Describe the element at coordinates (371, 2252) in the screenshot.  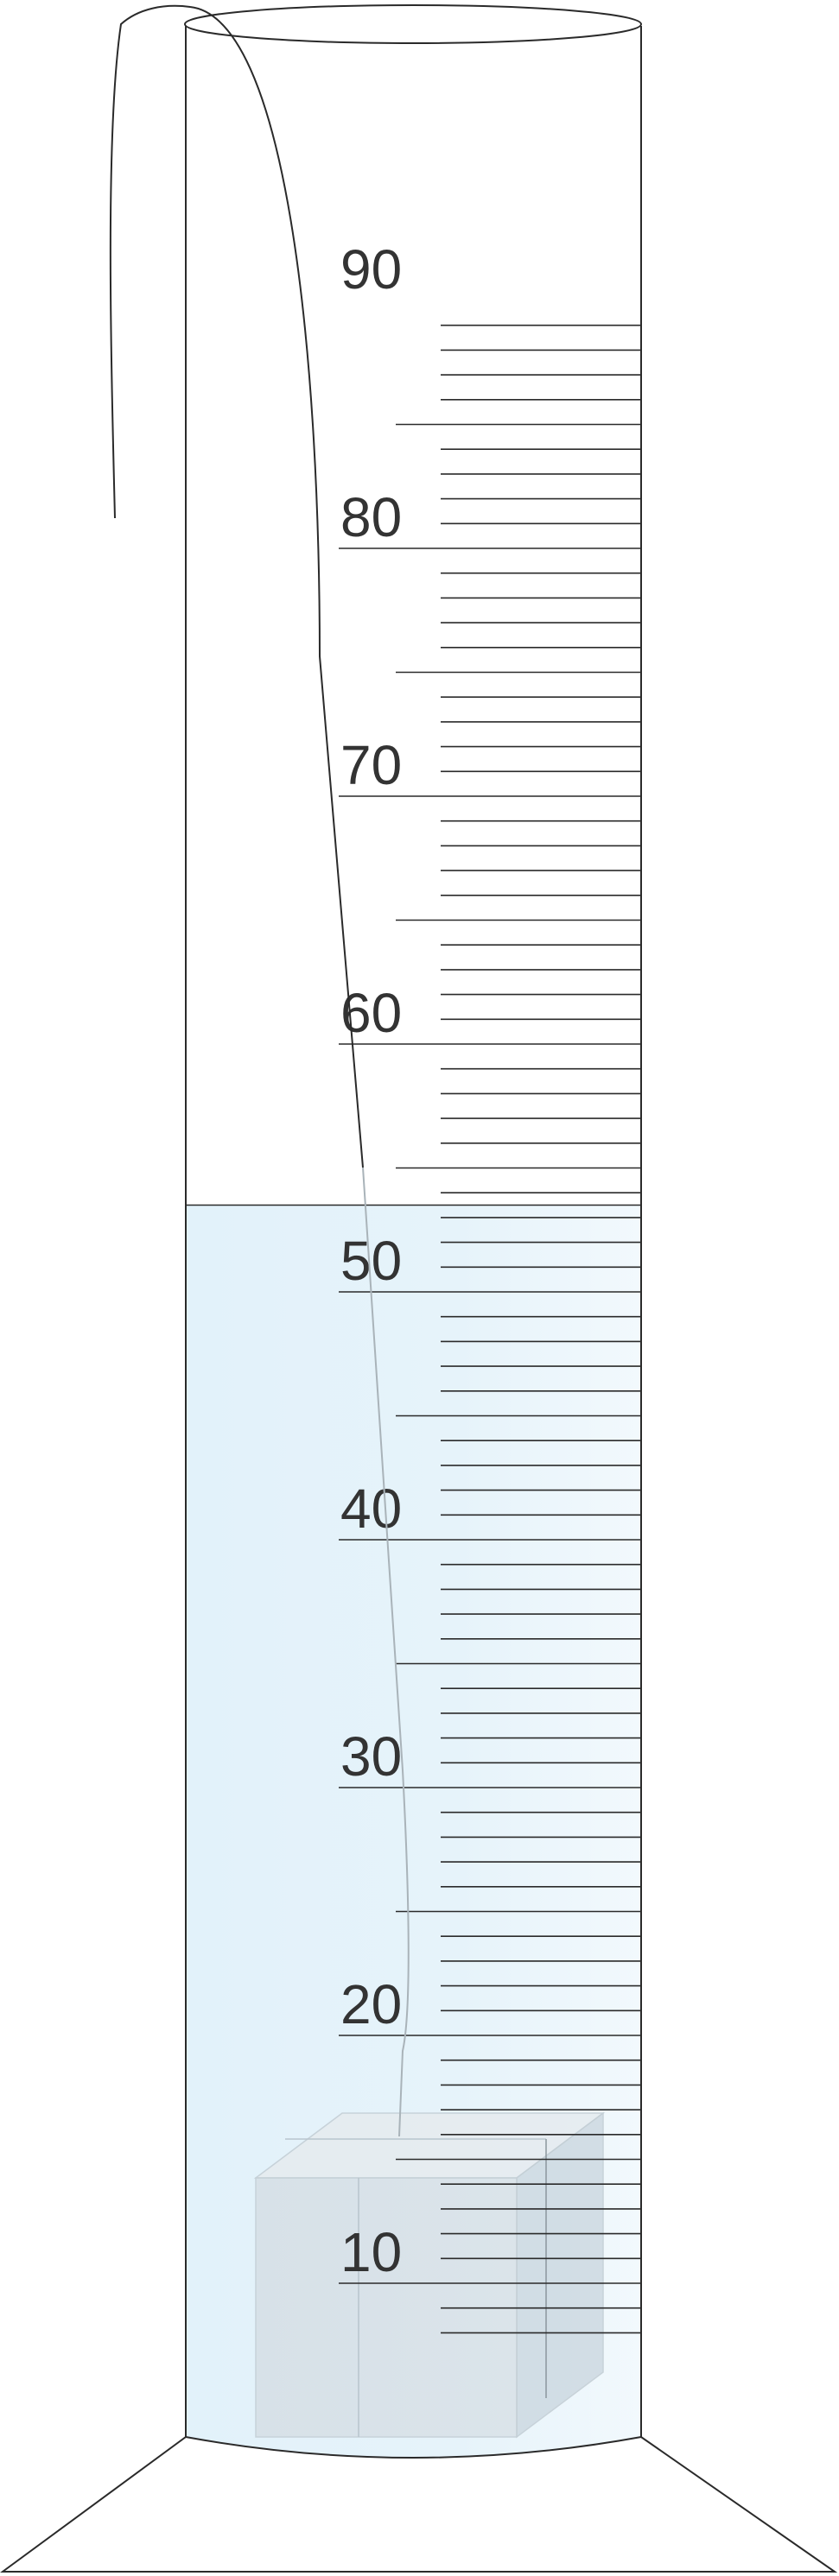
I see `scale-label-10: 10` at that location.